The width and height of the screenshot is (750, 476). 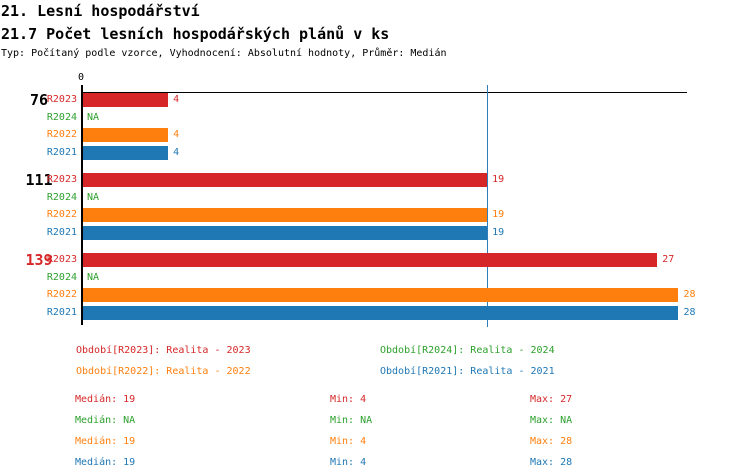 What do you see at coordinates (668, 259) in the screenshot?
I see `bar-value-label: 27` at bounding box center [668, 259].